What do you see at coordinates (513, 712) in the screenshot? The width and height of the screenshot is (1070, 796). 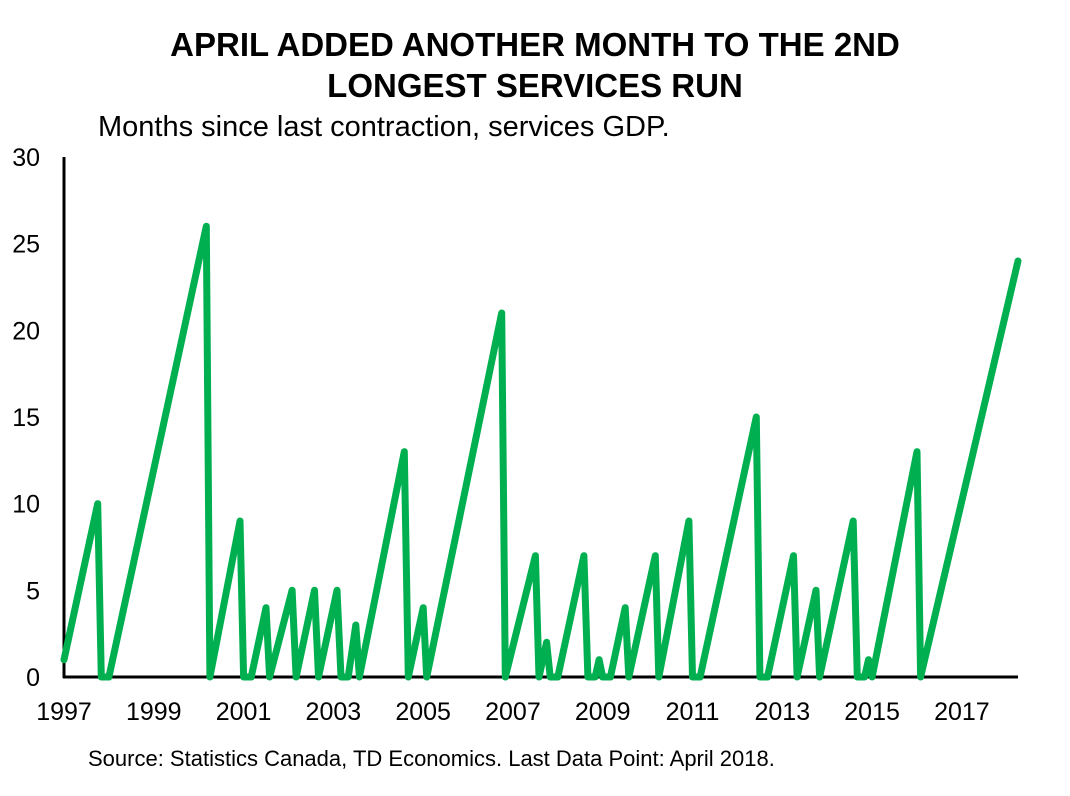 I see `x-tick-label: 2007` at bounding box center [513, 712].